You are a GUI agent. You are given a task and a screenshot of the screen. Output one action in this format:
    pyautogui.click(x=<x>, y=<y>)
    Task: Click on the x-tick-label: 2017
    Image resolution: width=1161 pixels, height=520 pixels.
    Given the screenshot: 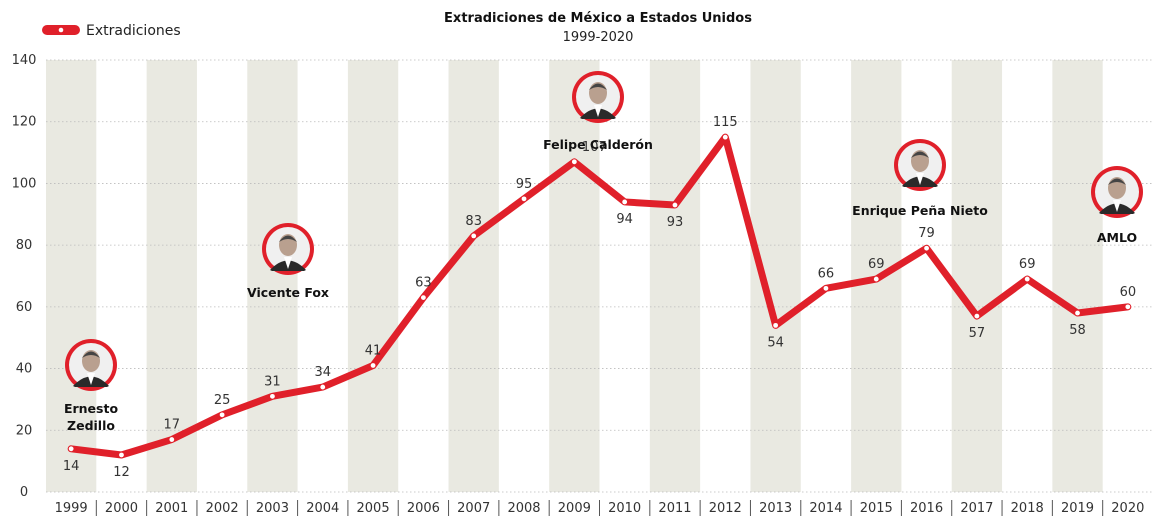 What is the action you would take?
    pyautogui.click(x=976, y=508)
    